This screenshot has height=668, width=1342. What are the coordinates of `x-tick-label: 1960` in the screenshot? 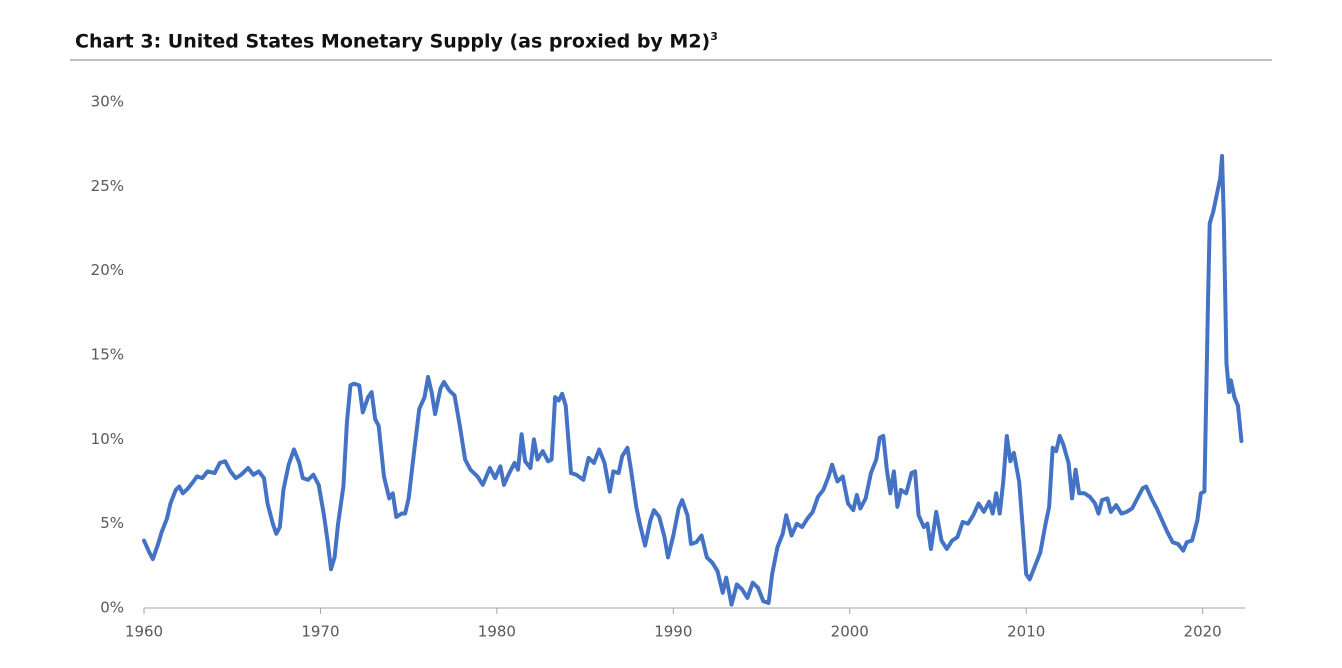 It's located at (144, 632).